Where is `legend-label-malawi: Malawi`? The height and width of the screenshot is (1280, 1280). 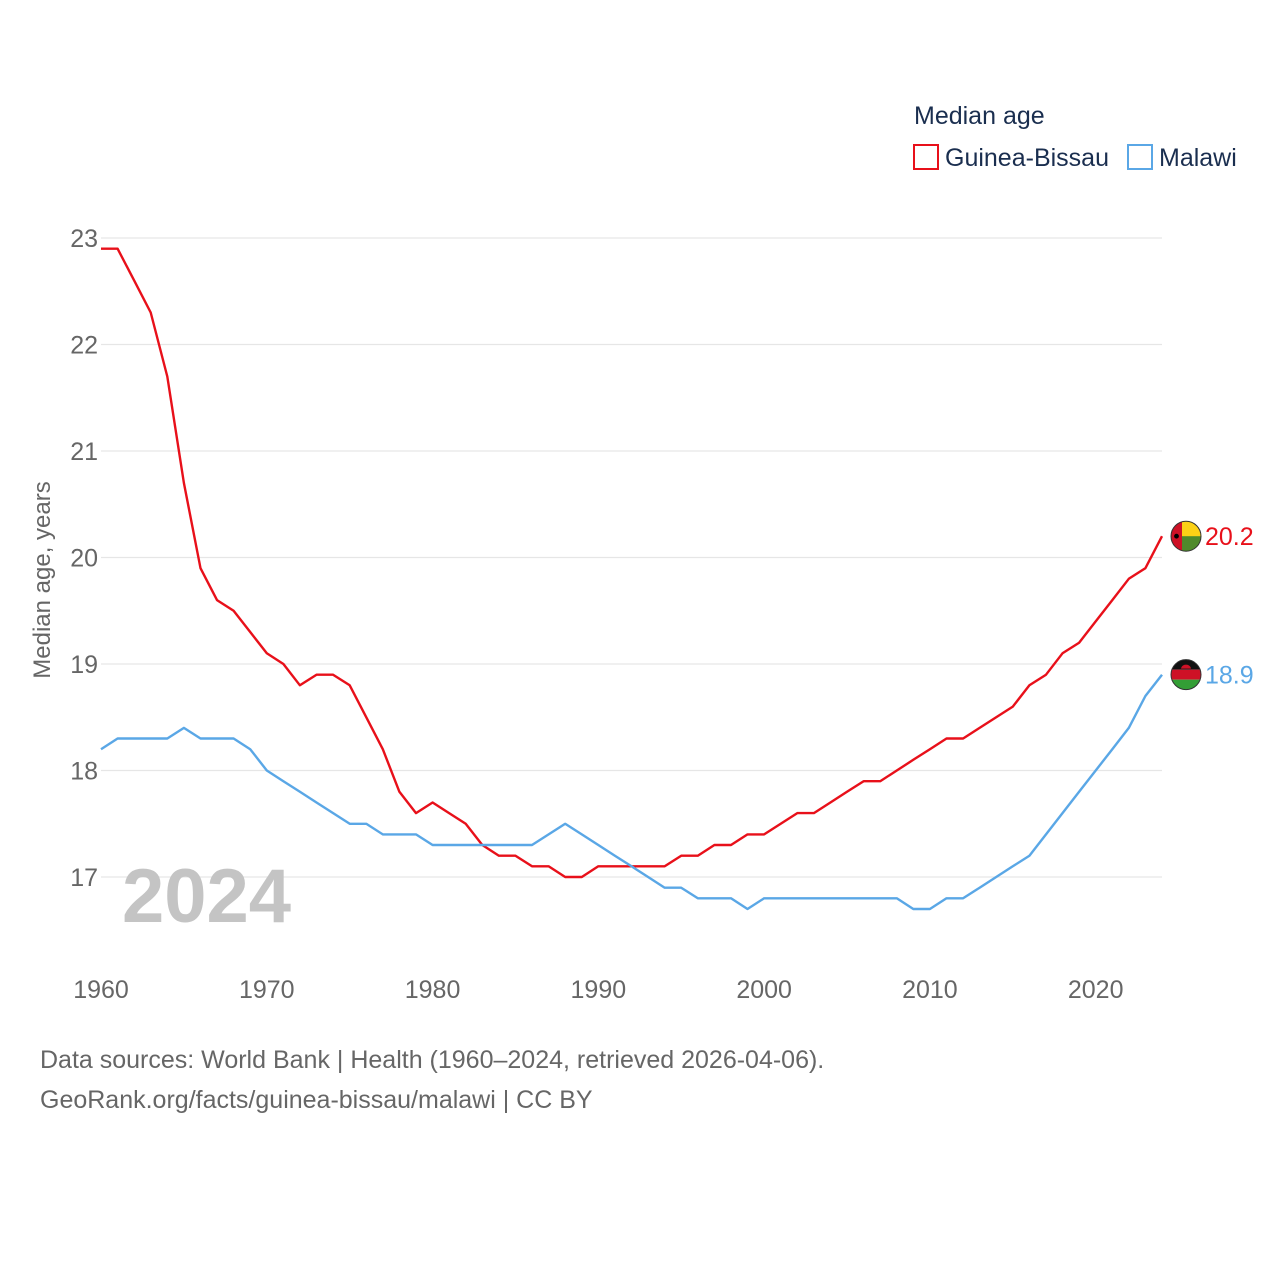 legend-label-malawi: Malawi is located at coordinates (1198, 158).